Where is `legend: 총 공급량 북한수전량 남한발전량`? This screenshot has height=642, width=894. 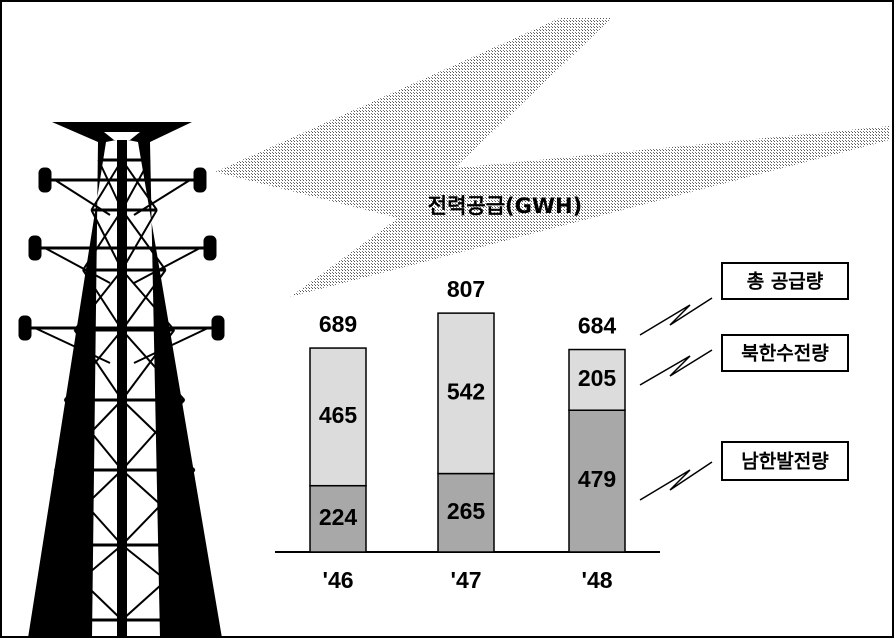
legend: 총 공급량 북한수전량 남한발전량 is located at coordinates (744, 381).